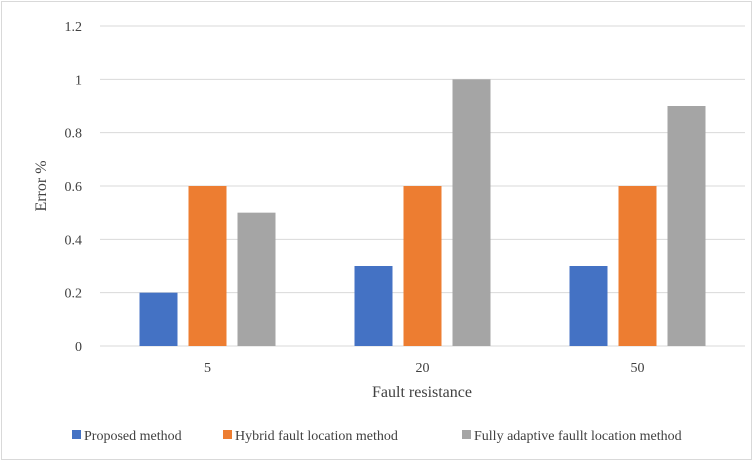 The image size is (755, 463). What do you see at coordinates (207, 368) in the screenshot?
I see `x-tick-label: 5` at bounding box center [207, 368].